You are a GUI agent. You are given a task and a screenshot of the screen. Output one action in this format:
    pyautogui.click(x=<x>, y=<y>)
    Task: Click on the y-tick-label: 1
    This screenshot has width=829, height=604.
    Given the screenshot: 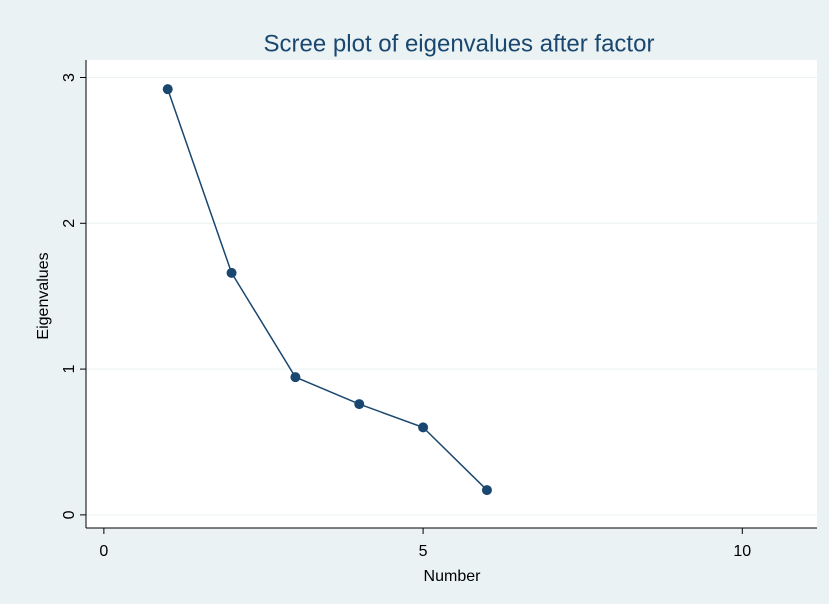 What is the action you would take?
    pyautogui.click(x=69, y=369)
    